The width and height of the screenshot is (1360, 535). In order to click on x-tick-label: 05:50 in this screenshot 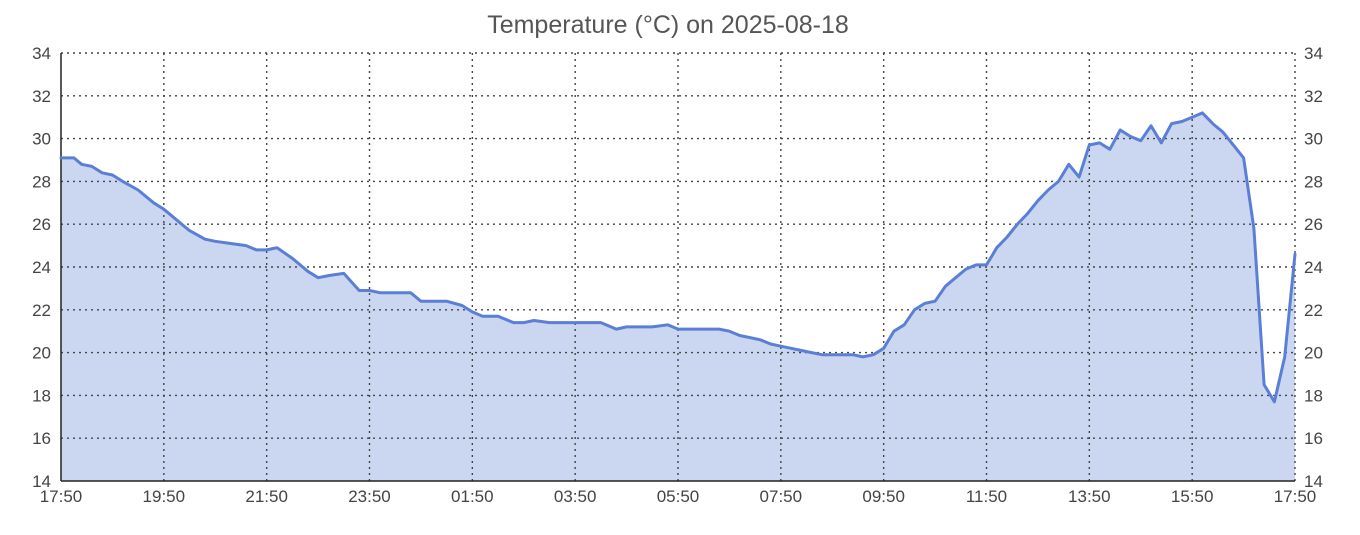, I will do `click(678, 496)`.